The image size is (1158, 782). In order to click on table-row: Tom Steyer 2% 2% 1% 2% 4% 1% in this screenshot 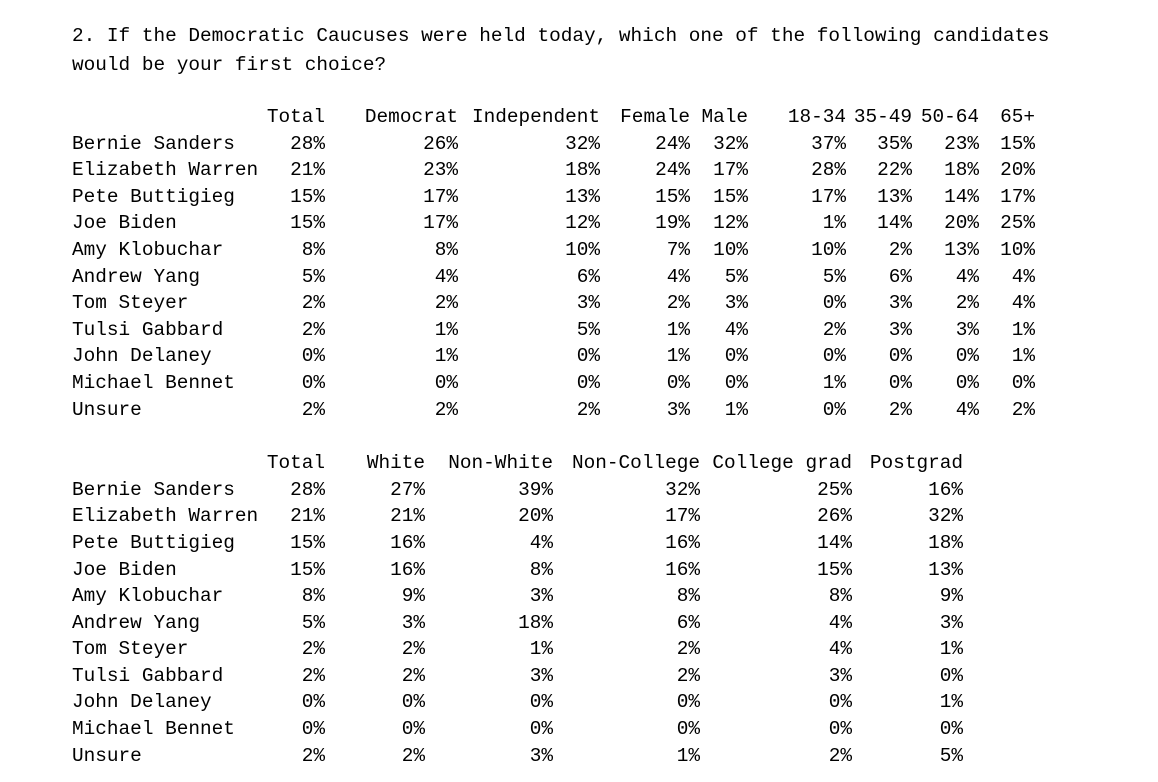, I will do `click(517, 649)`.